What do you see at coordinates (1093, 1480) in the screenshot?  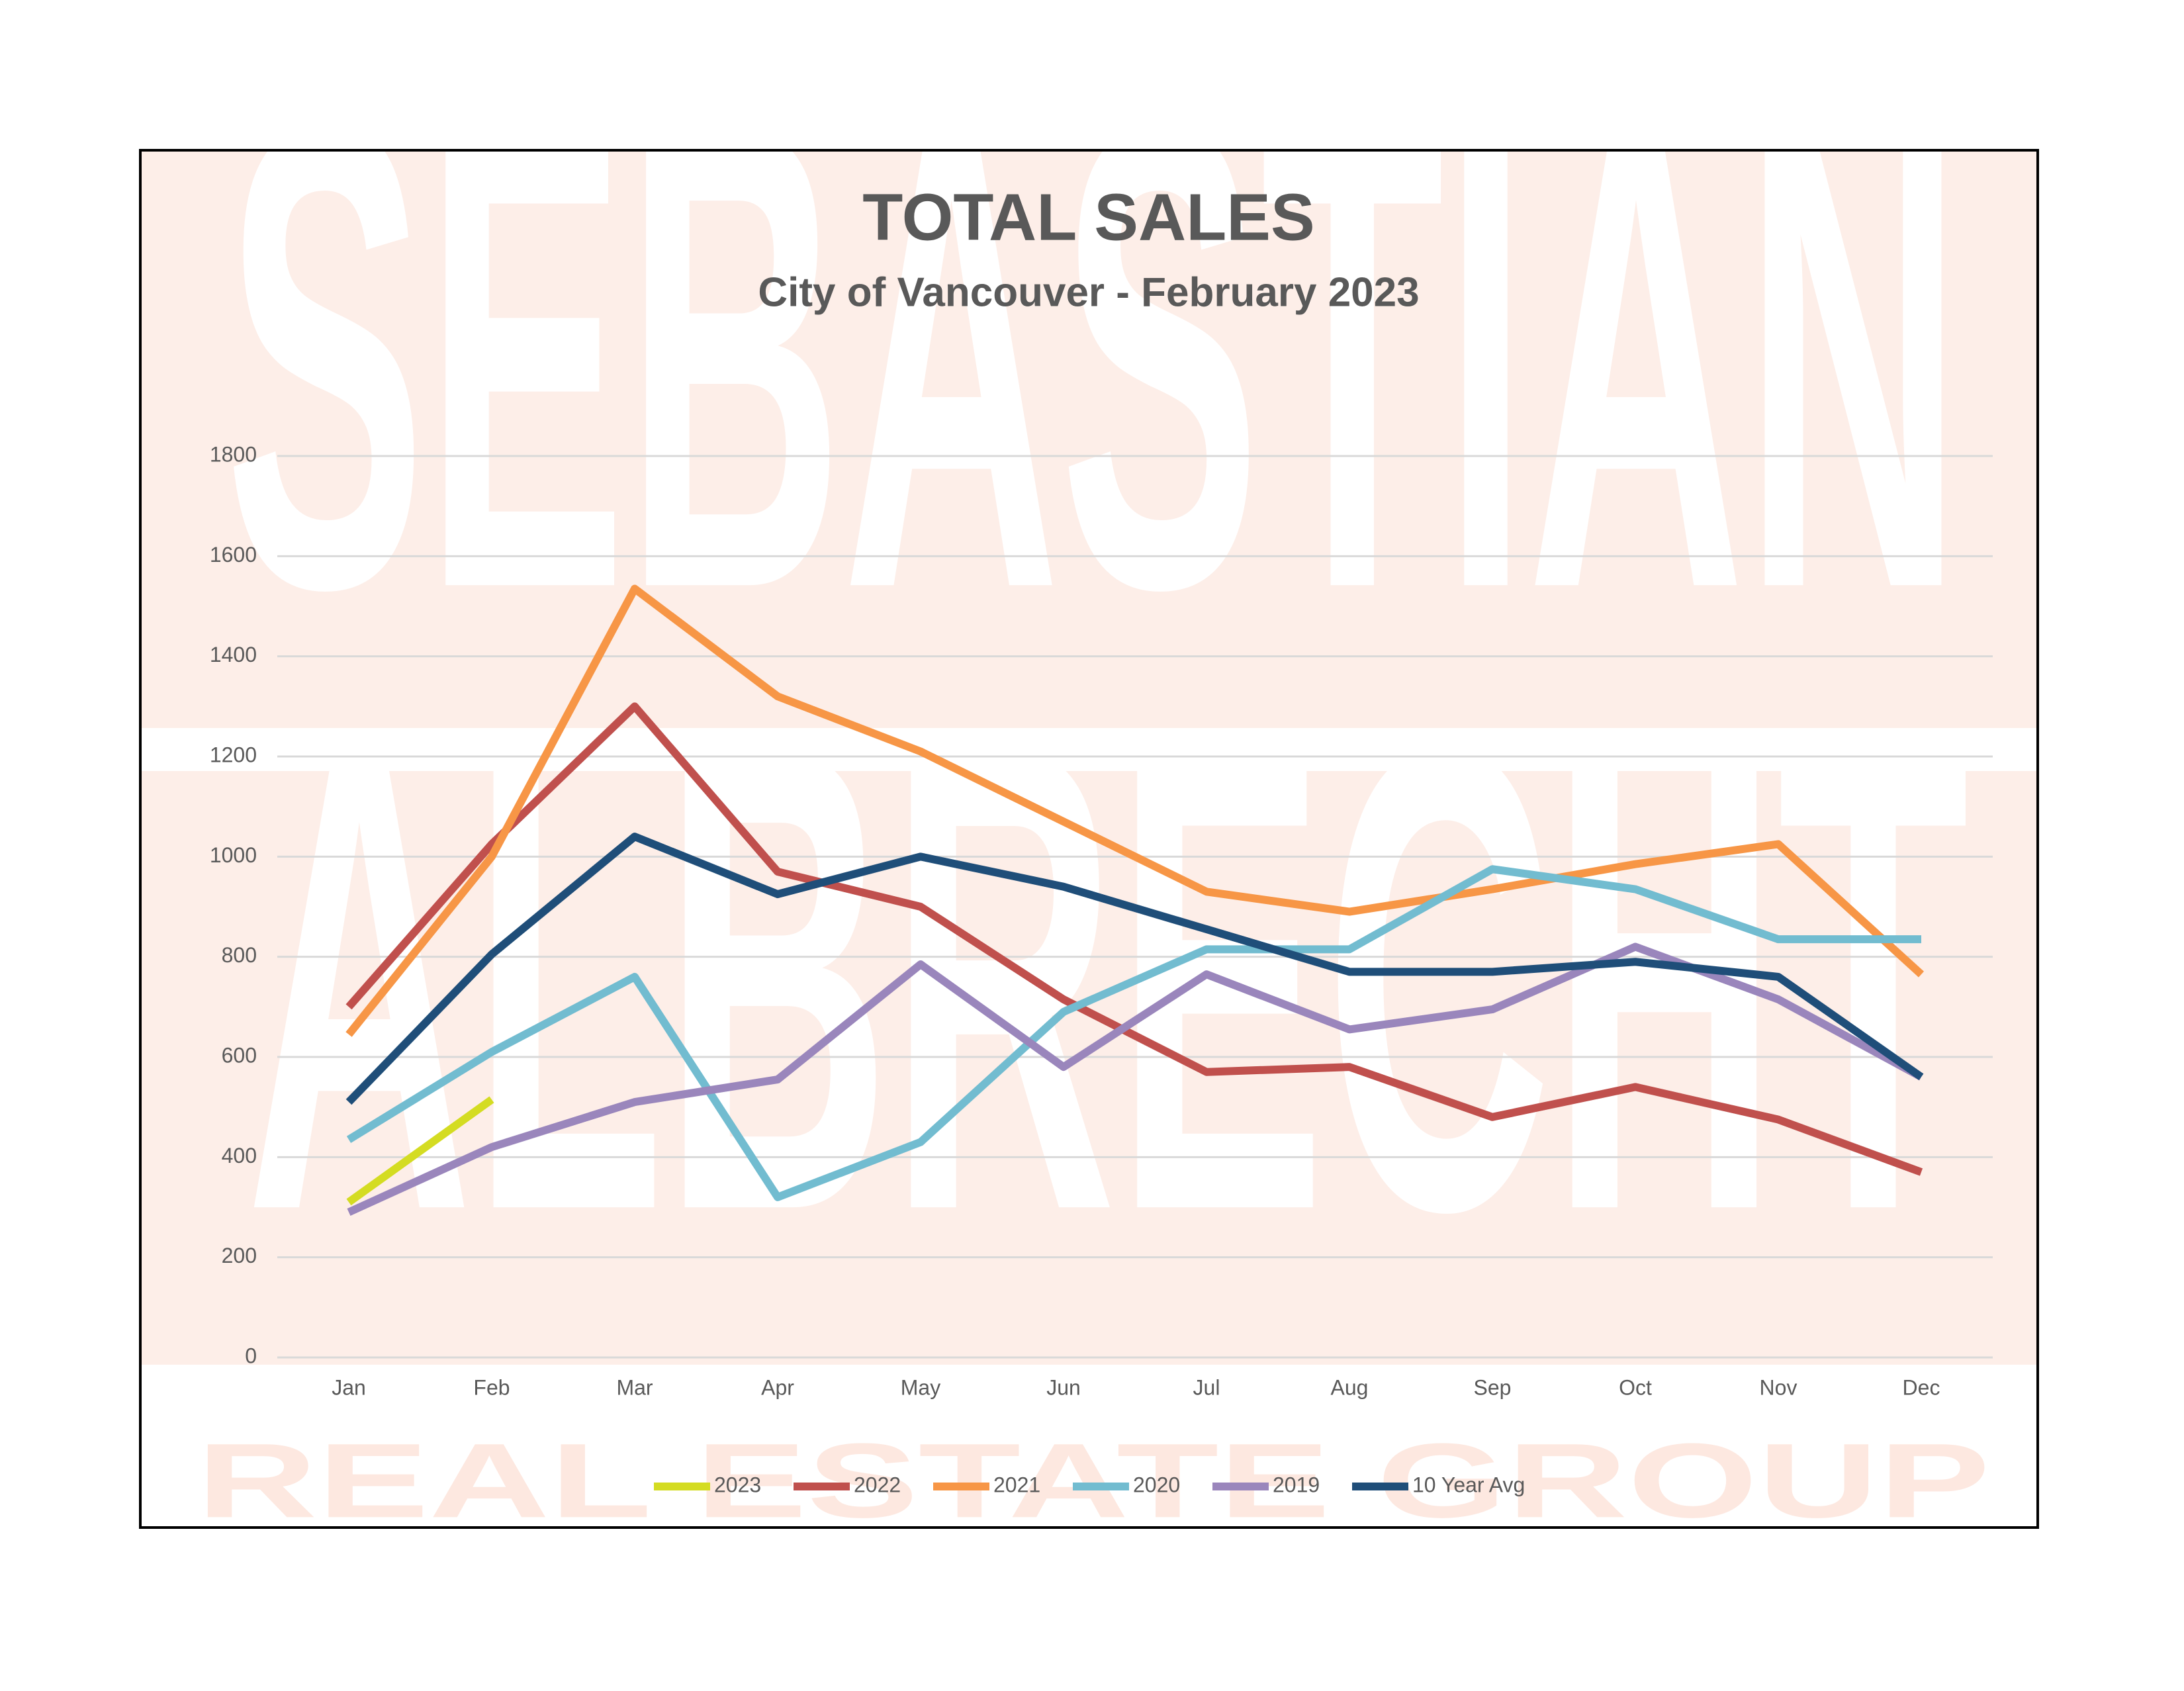 I see `watermark: REAL ESTATE GROUP` at bounding box center [1093, 1480].